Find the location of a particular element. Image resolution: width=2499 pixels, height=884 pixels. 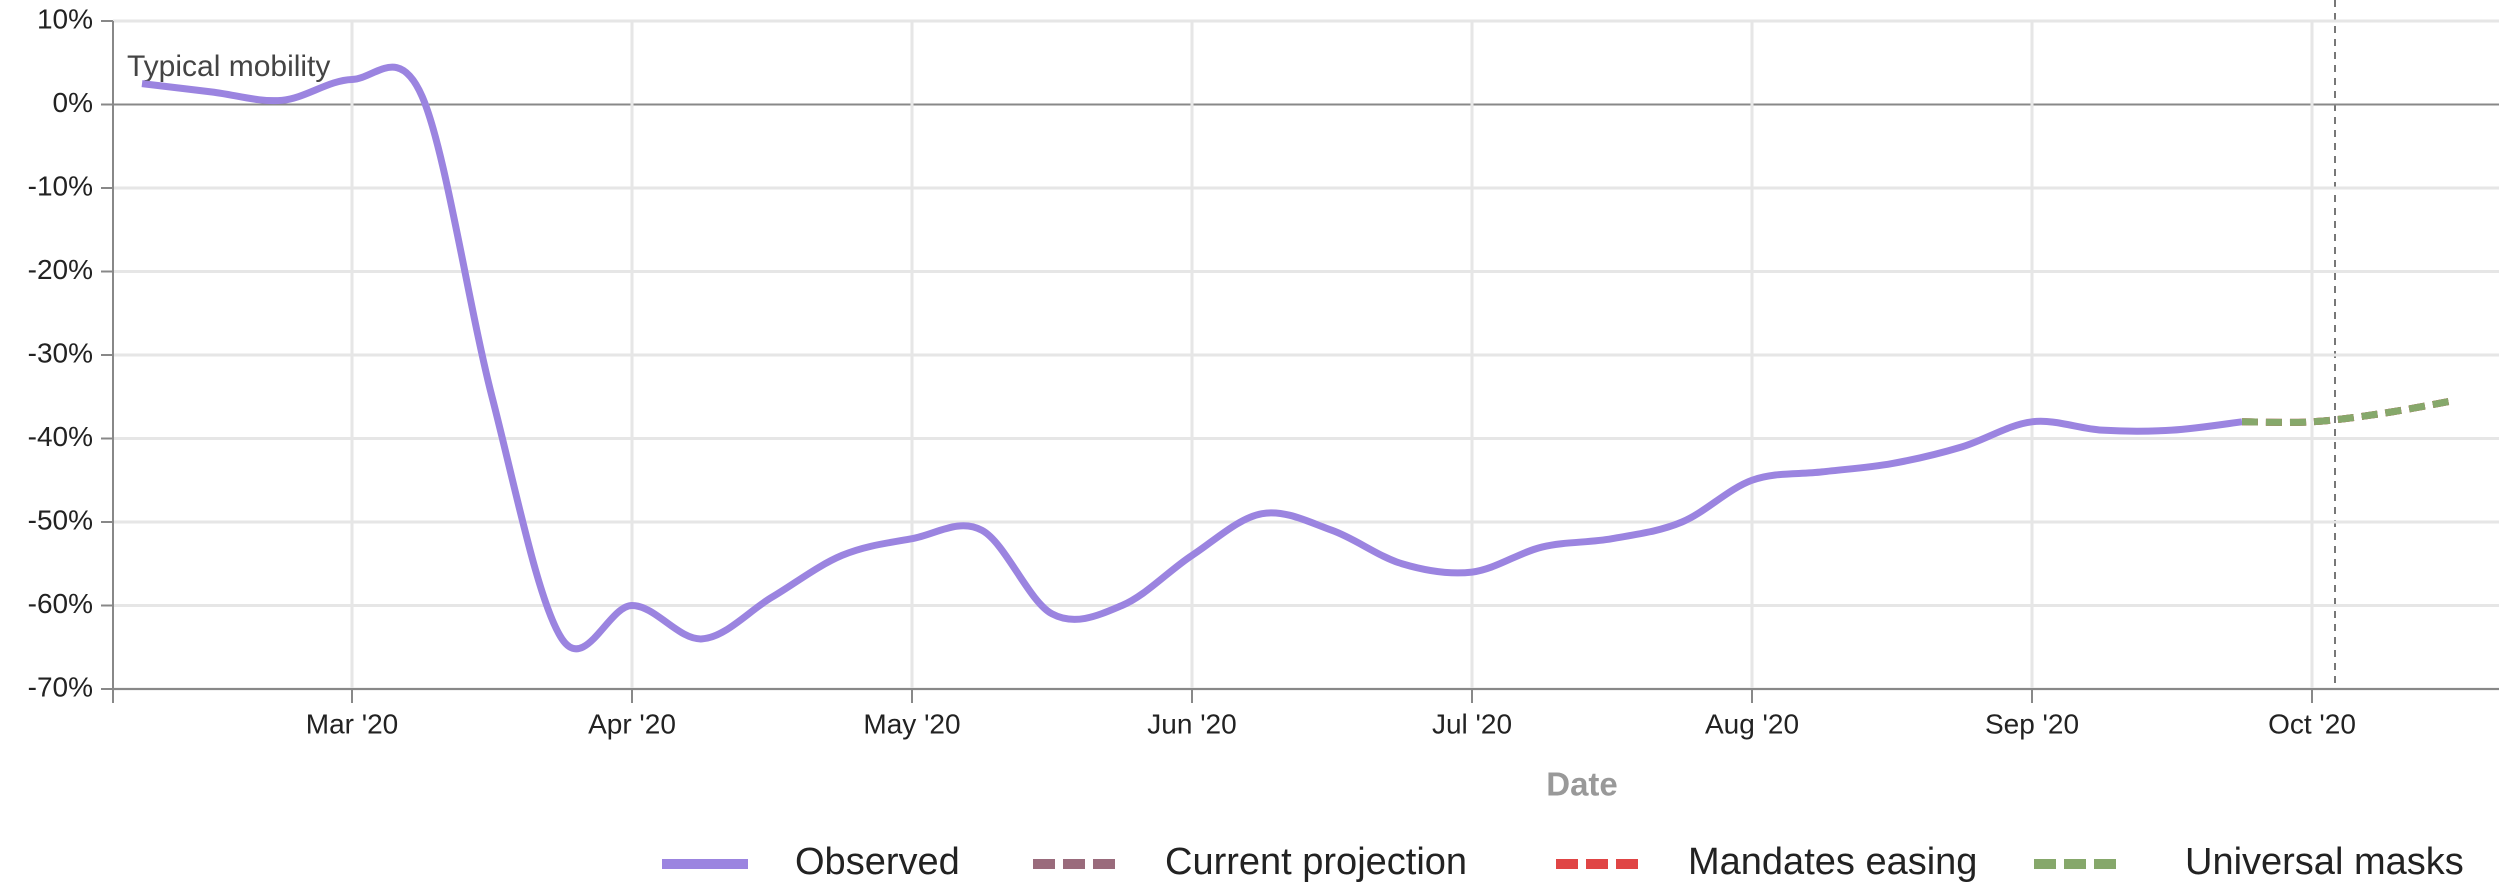

legend-label: Current projection is located at coordinates (1316, 862).